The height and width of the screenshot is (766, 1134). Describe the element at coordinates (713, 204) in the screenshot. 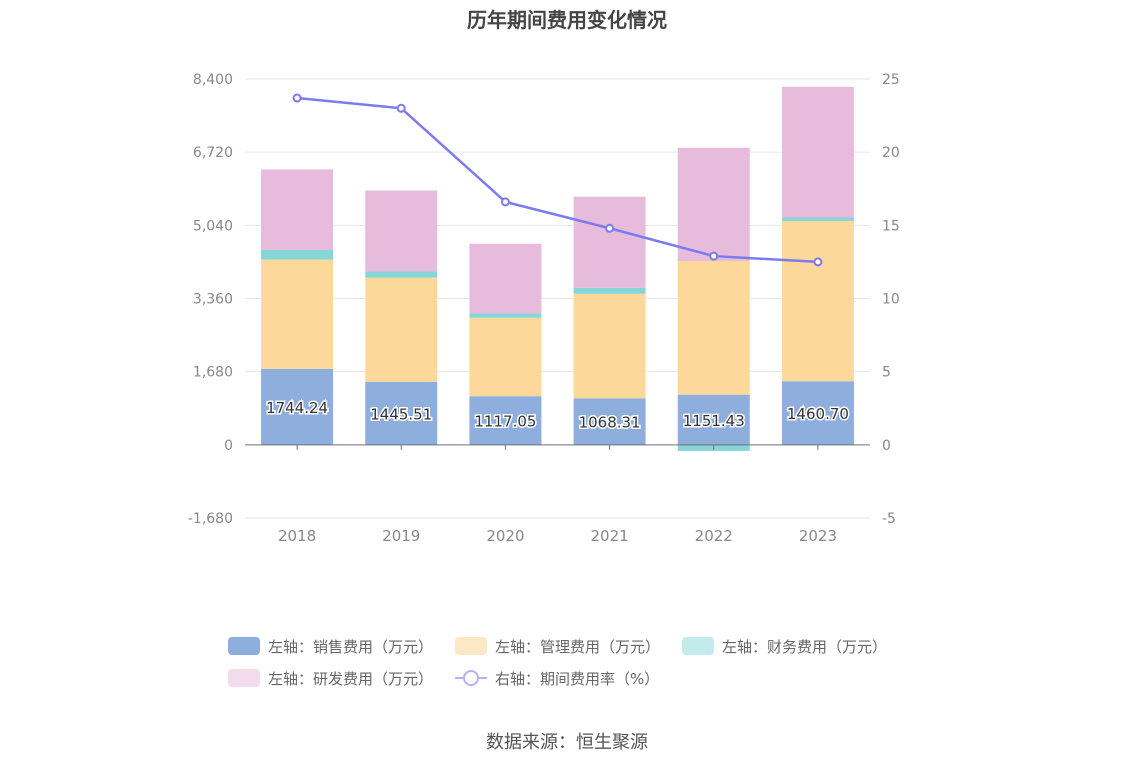

I see `bar-rd-2022` at that location.